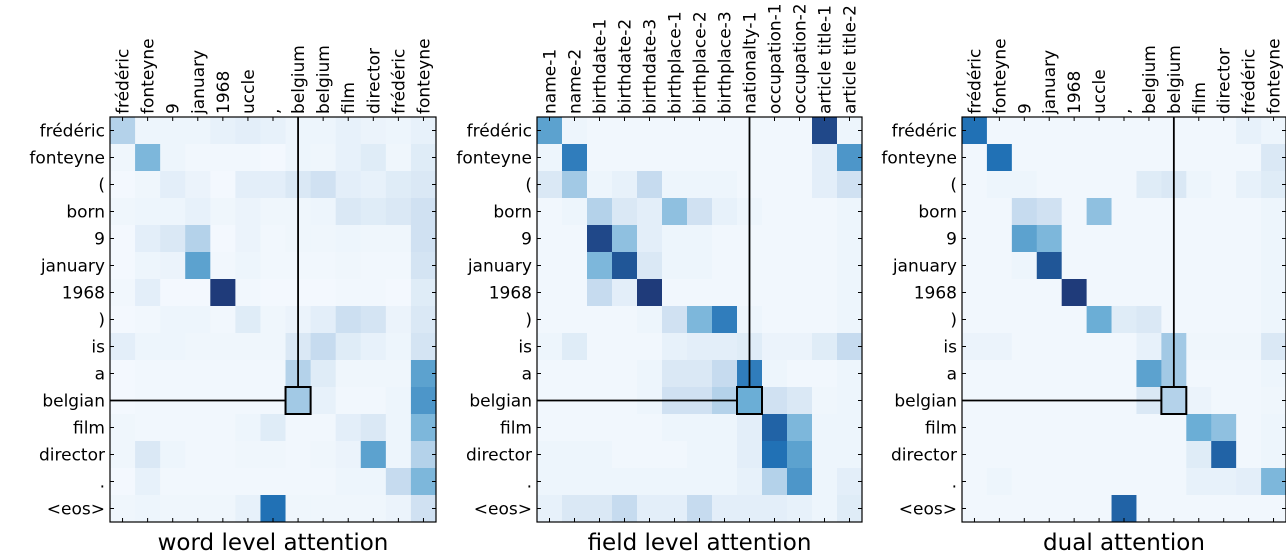  Describe the element at coordinates (919, 159) in the screenshot. I see `y-tick-label: fonteyne` at that location.